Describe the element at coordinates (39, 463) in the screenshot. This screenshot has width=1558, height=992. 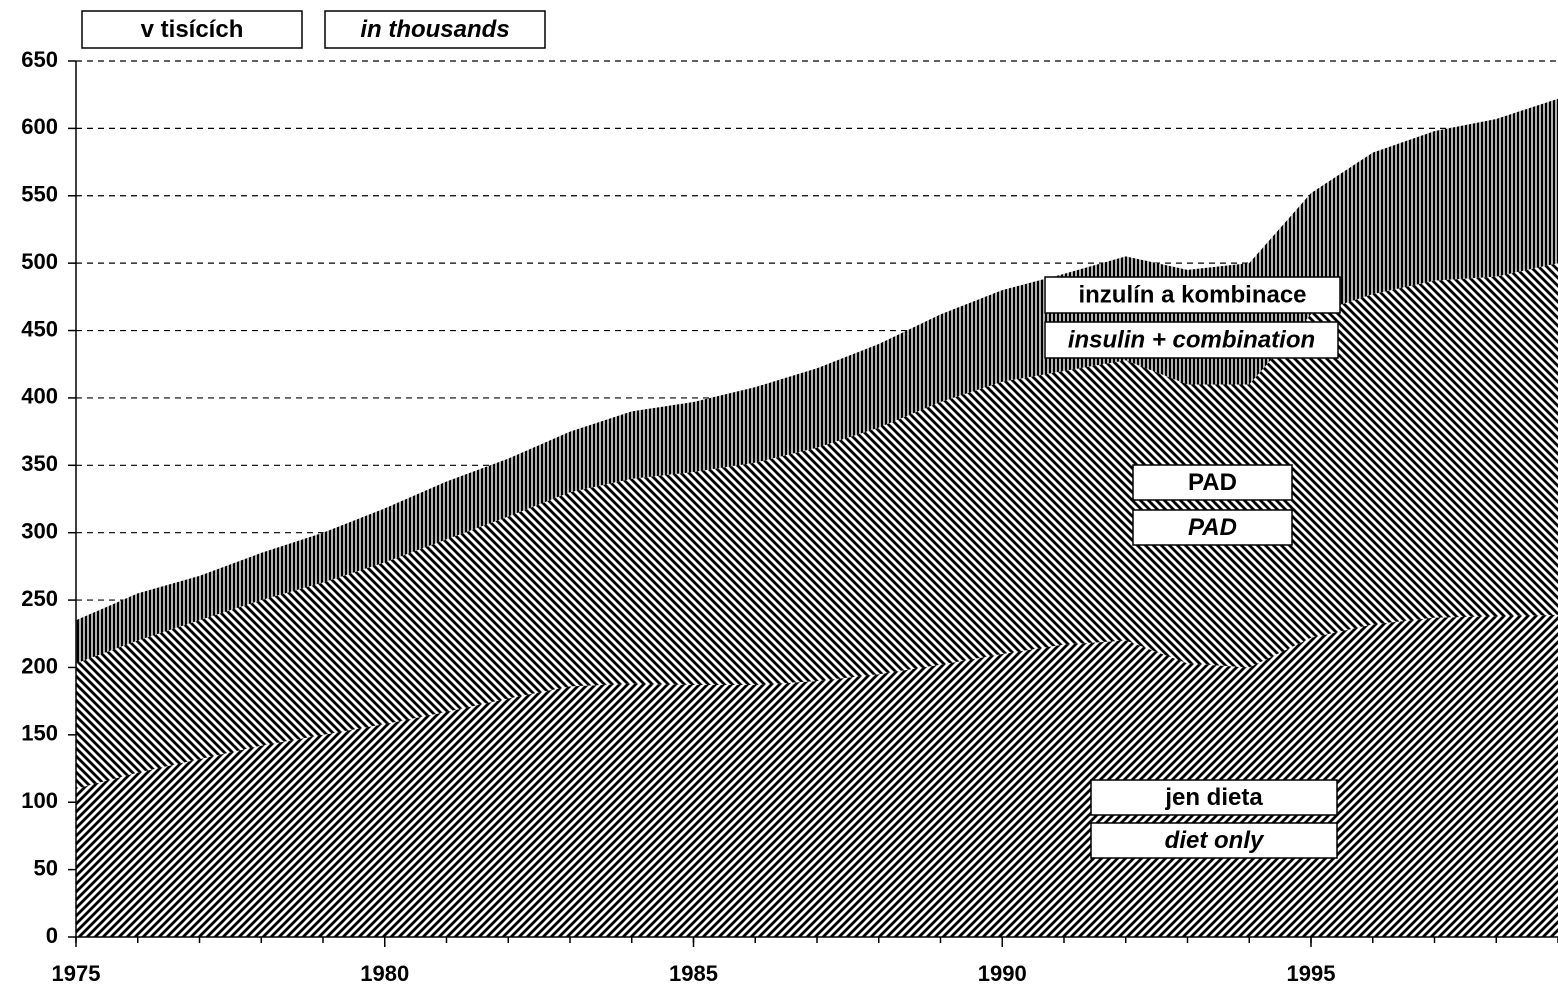
I see `y-tick-label: 350` at that location.